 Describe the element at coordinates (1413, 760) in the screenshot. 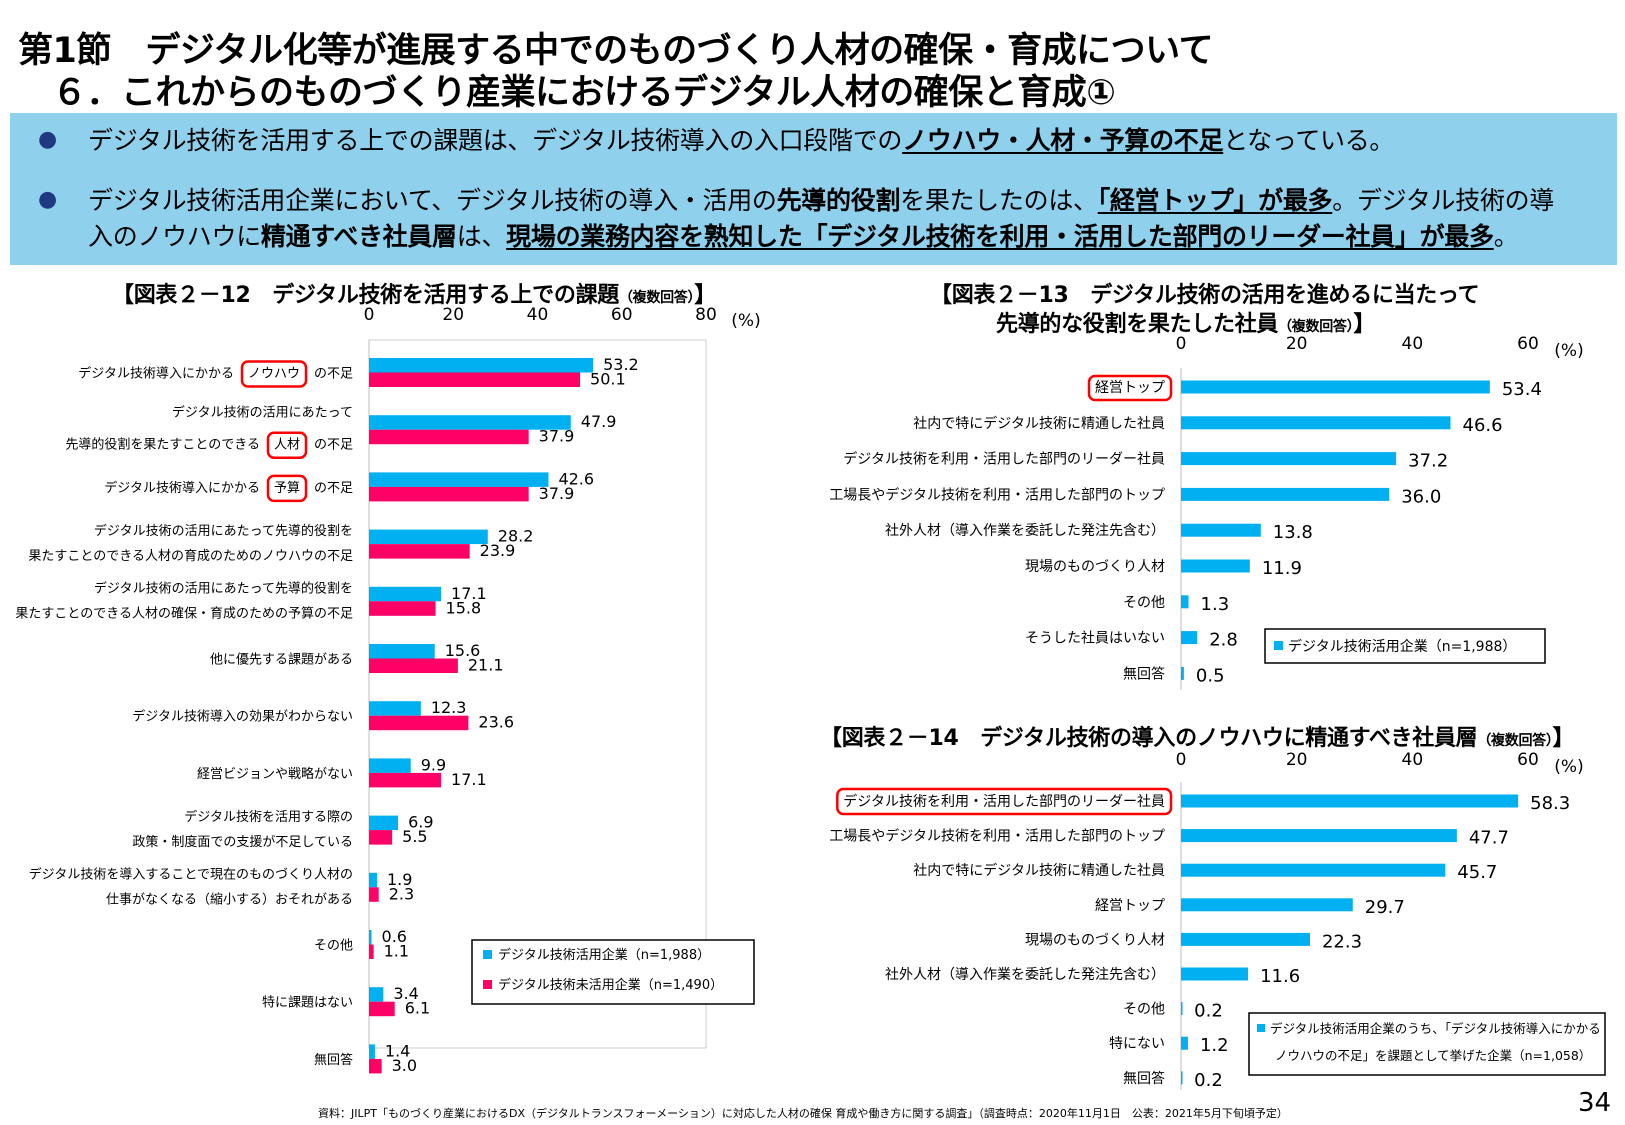

I see `fig14-tick-label: 40` at that location.